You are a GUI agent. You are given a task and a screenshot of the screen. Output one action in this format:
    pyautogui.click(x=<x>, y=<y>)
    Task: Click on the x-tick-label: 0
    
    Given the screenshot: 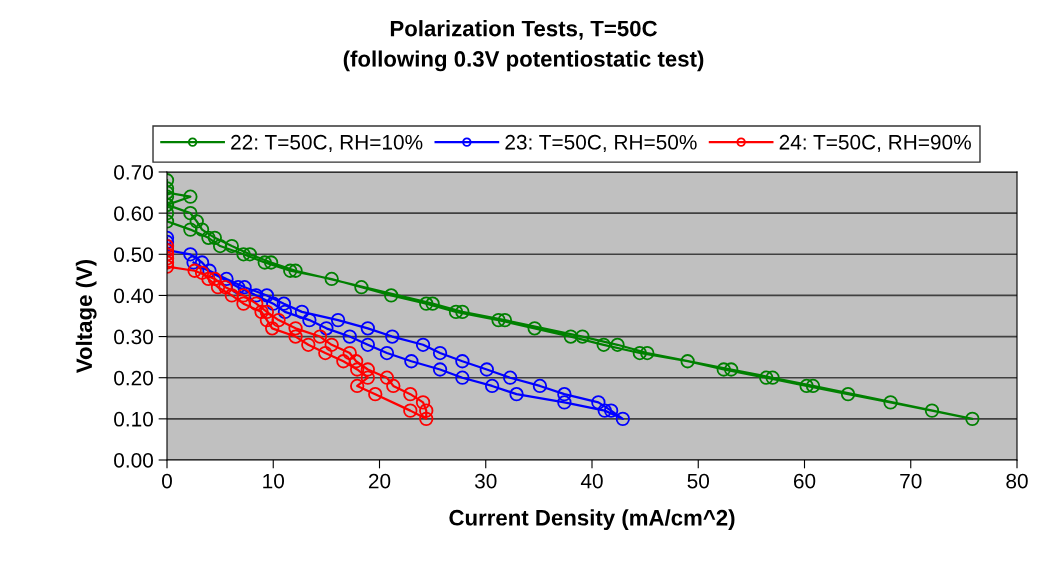 What is the action you would take?
    pyautogui.click(x=167, y=481)
    